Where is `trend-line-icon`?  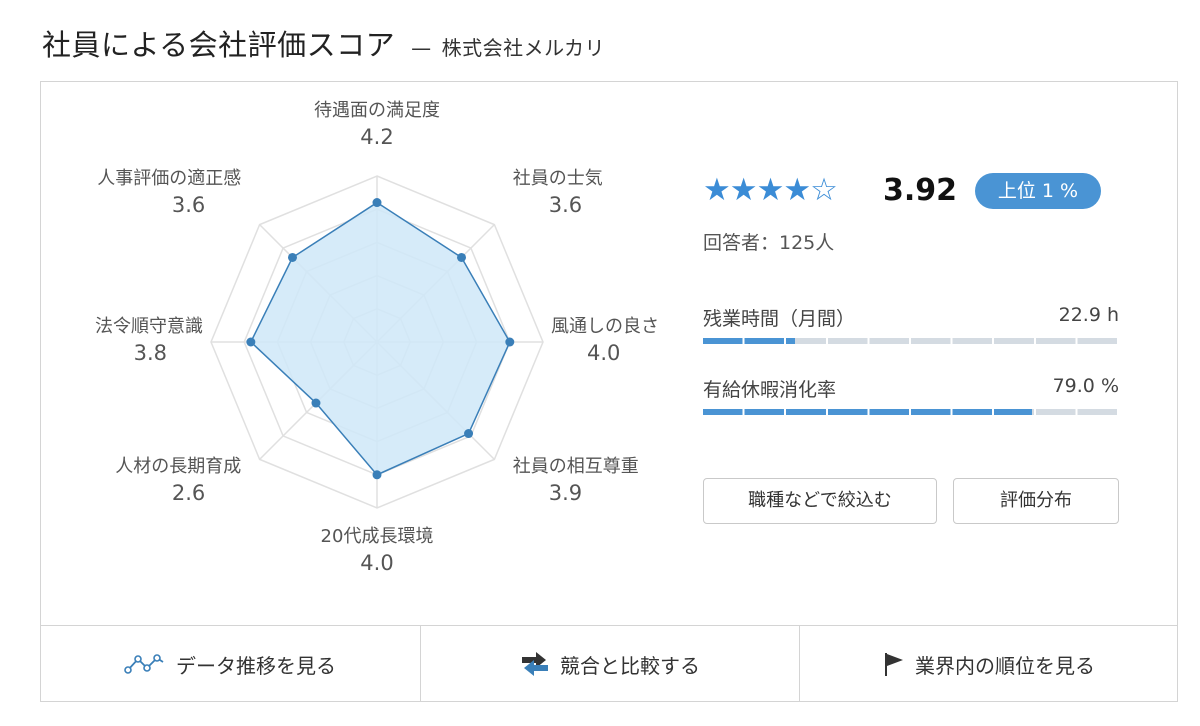
trend-line-icon is located at coordinates (144, 664).